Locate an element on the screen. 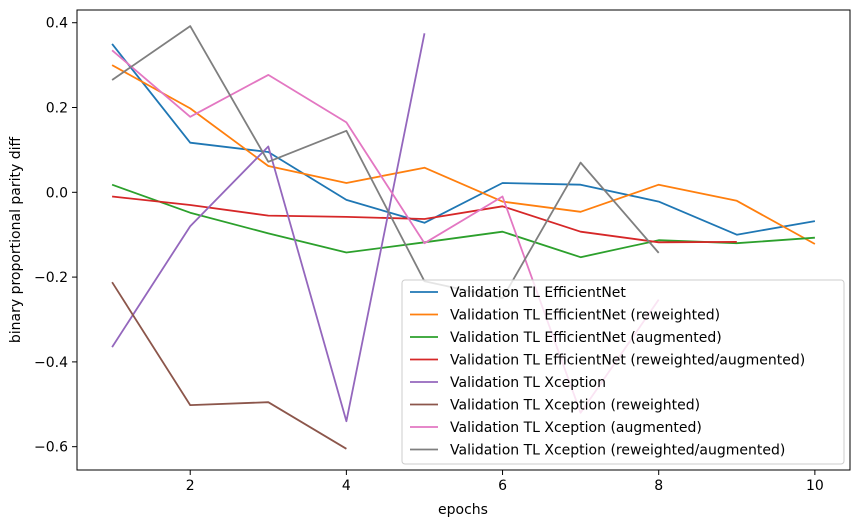 This screenshot has height=527, width=862. legend-label-7: Validation TL Xception (augmented) is located at coordinates (576, 428).